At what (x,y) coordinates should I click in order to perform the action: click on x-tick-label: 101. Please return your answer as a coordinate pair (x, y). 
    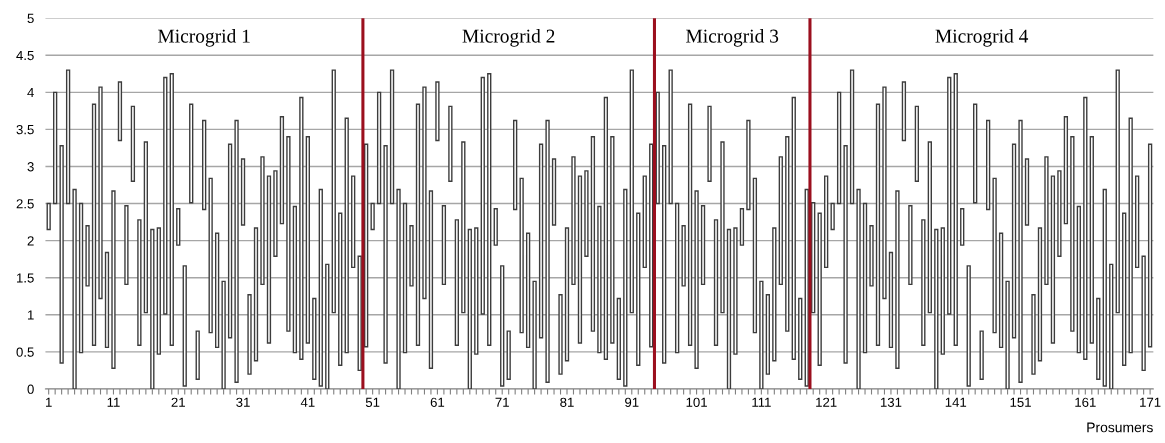
    Looking at the image, I should click on (696, 402).